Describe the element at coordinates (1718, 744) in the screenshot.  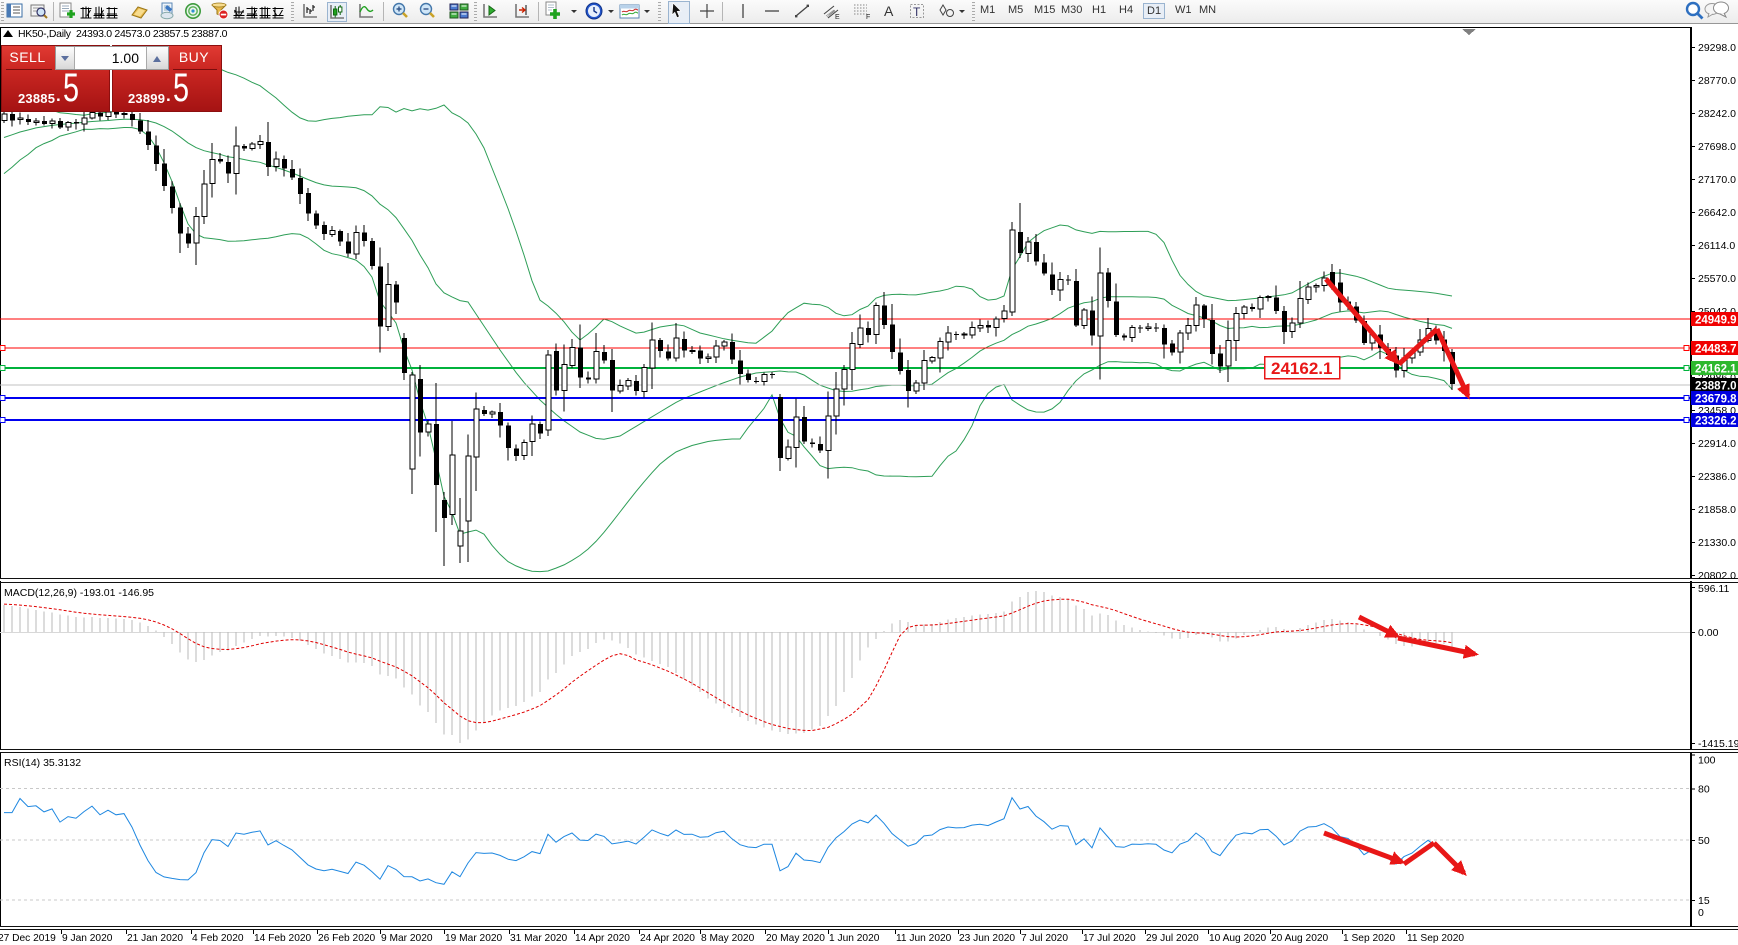
I see `svg-text: -1415.19` at that location.